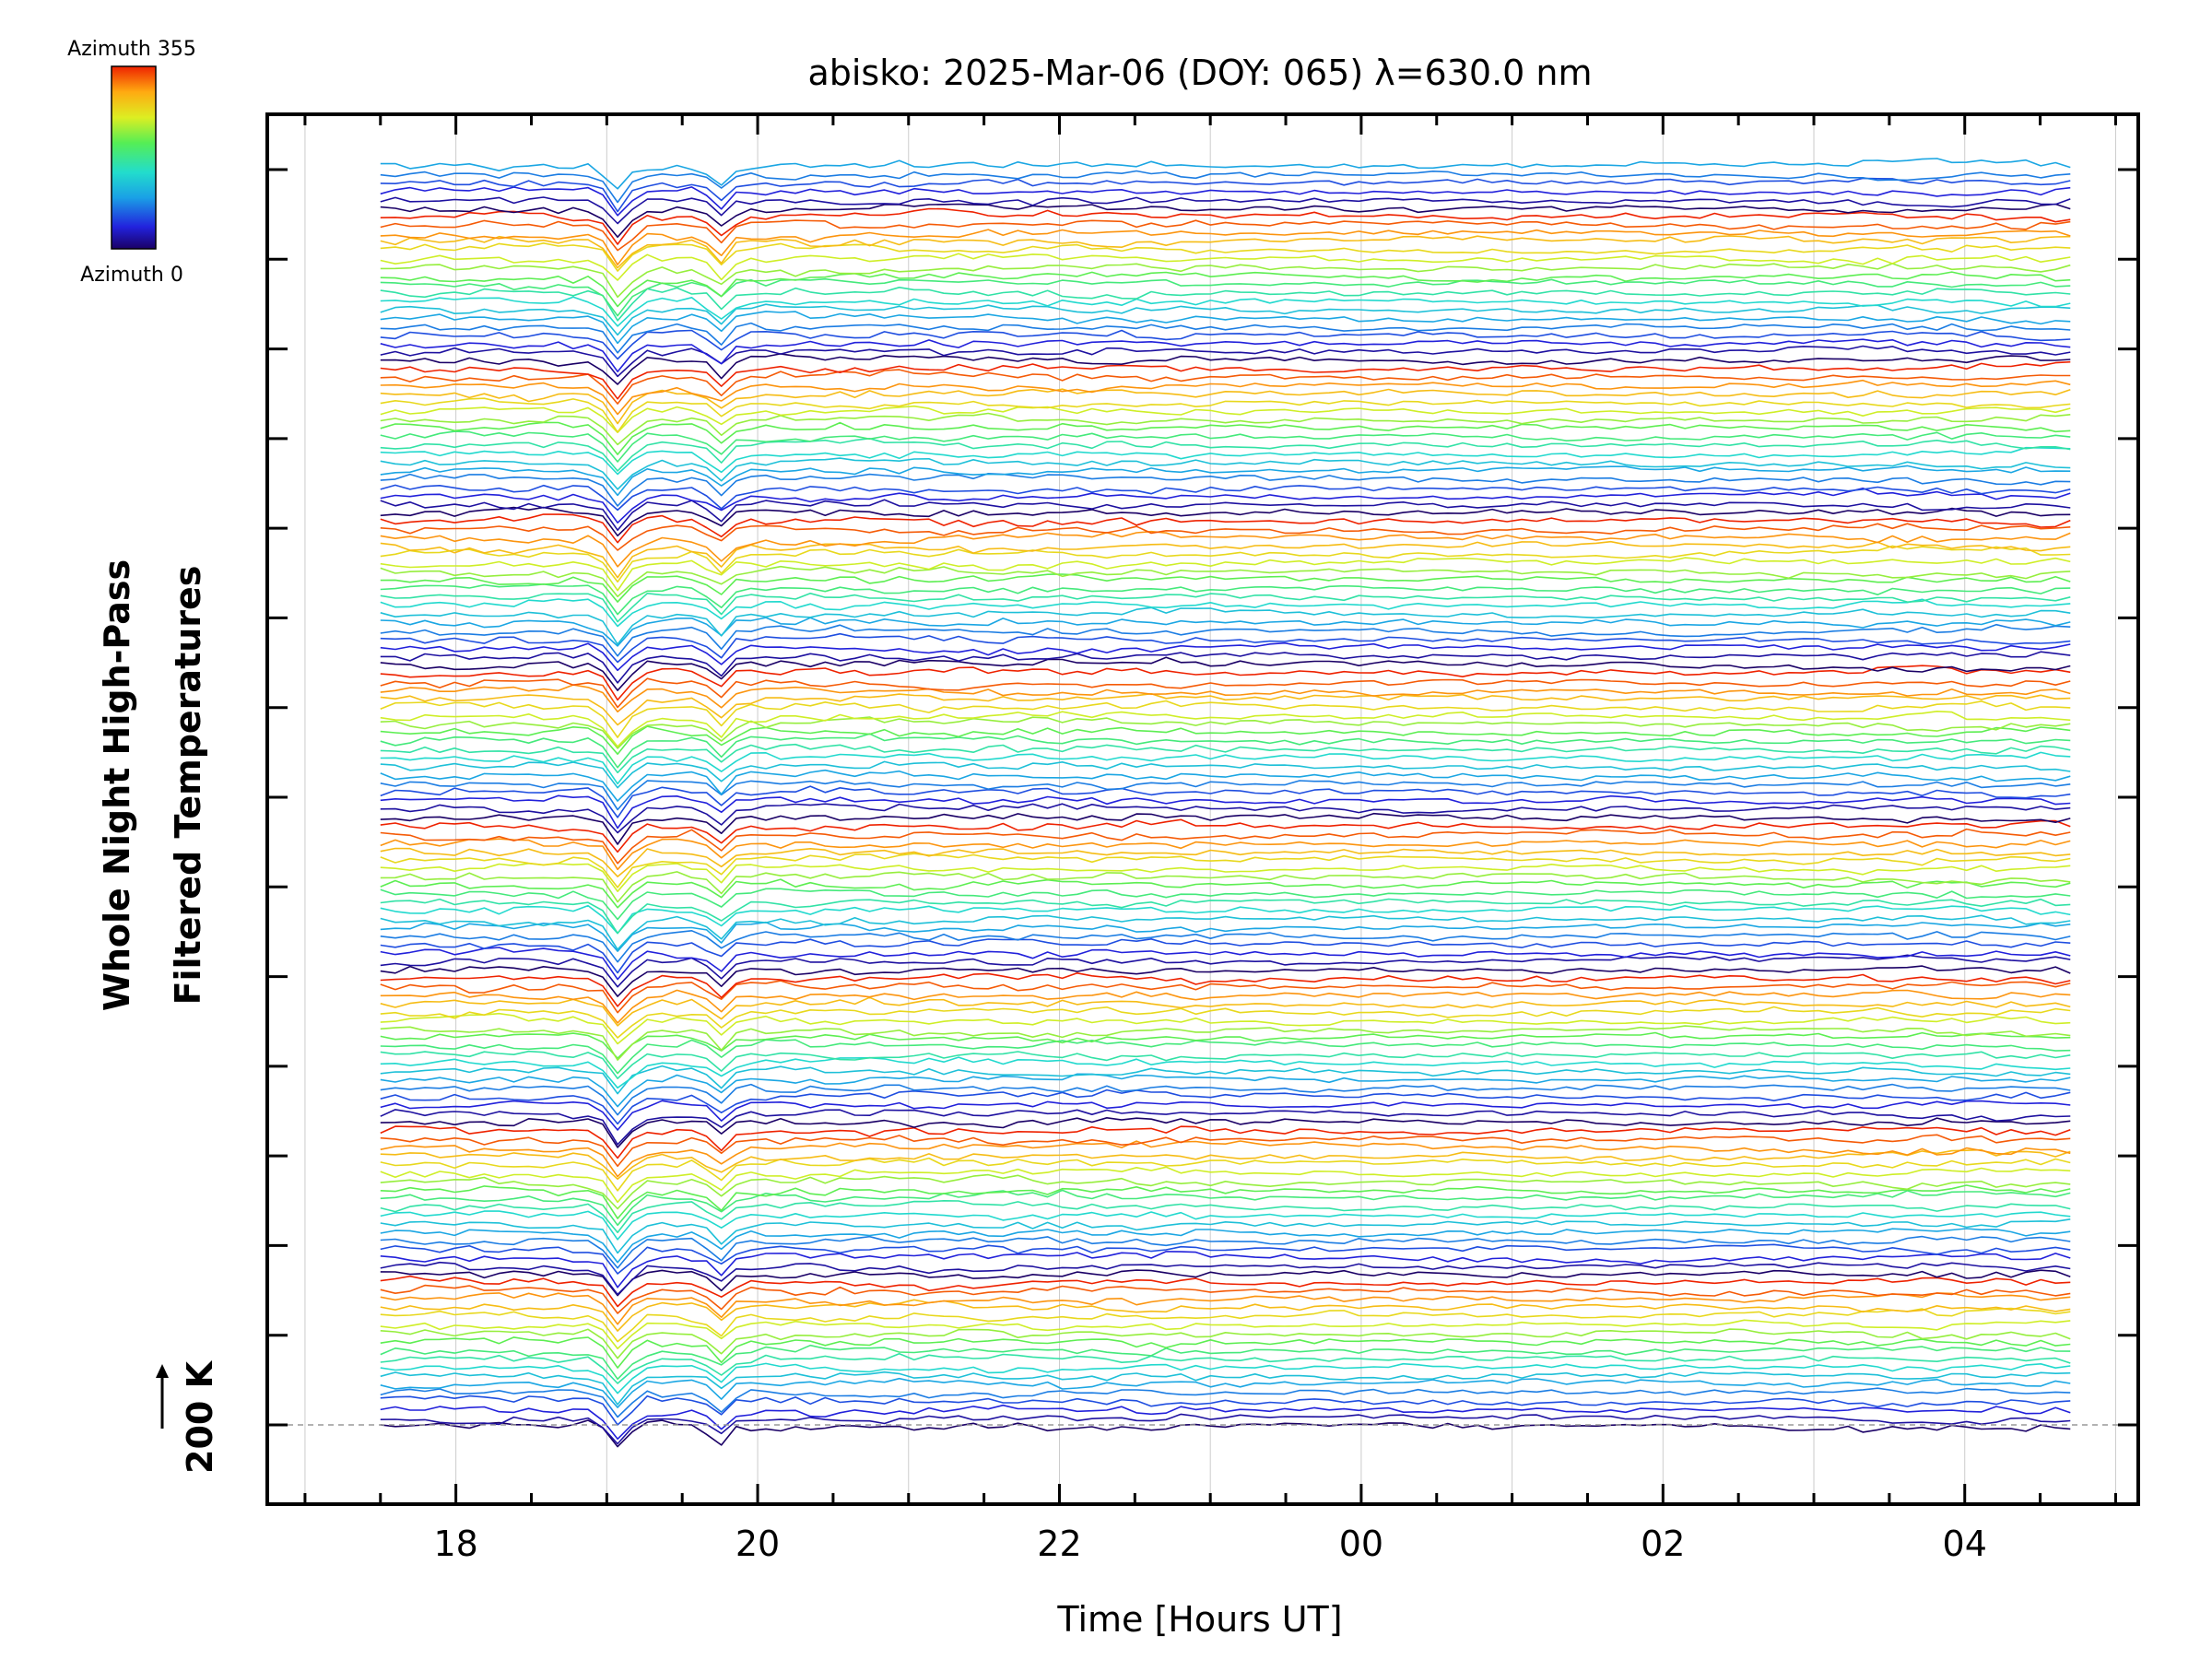 The height and width of the screenshot is (1659, 2212). Describe the element at coordinates (757, 1544) in the screenshot. I see `x-tick-label: 20` at that location.